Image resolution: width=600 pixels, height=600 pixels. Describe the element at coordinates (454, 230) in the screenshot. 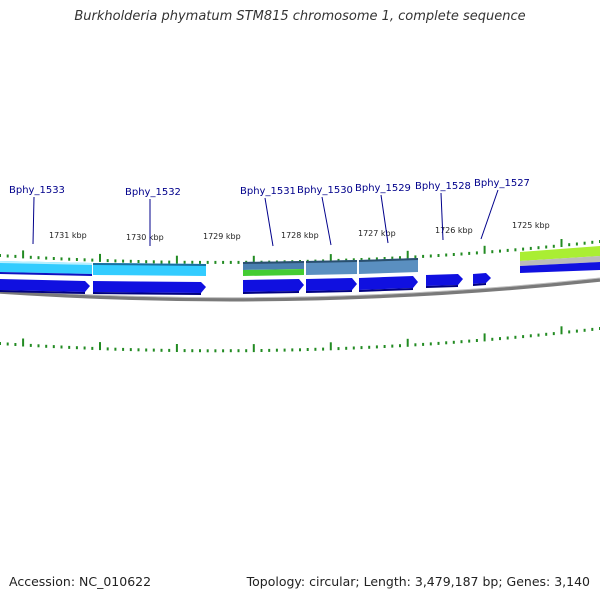

I see `scale-label: 1726 kbp` at that location.